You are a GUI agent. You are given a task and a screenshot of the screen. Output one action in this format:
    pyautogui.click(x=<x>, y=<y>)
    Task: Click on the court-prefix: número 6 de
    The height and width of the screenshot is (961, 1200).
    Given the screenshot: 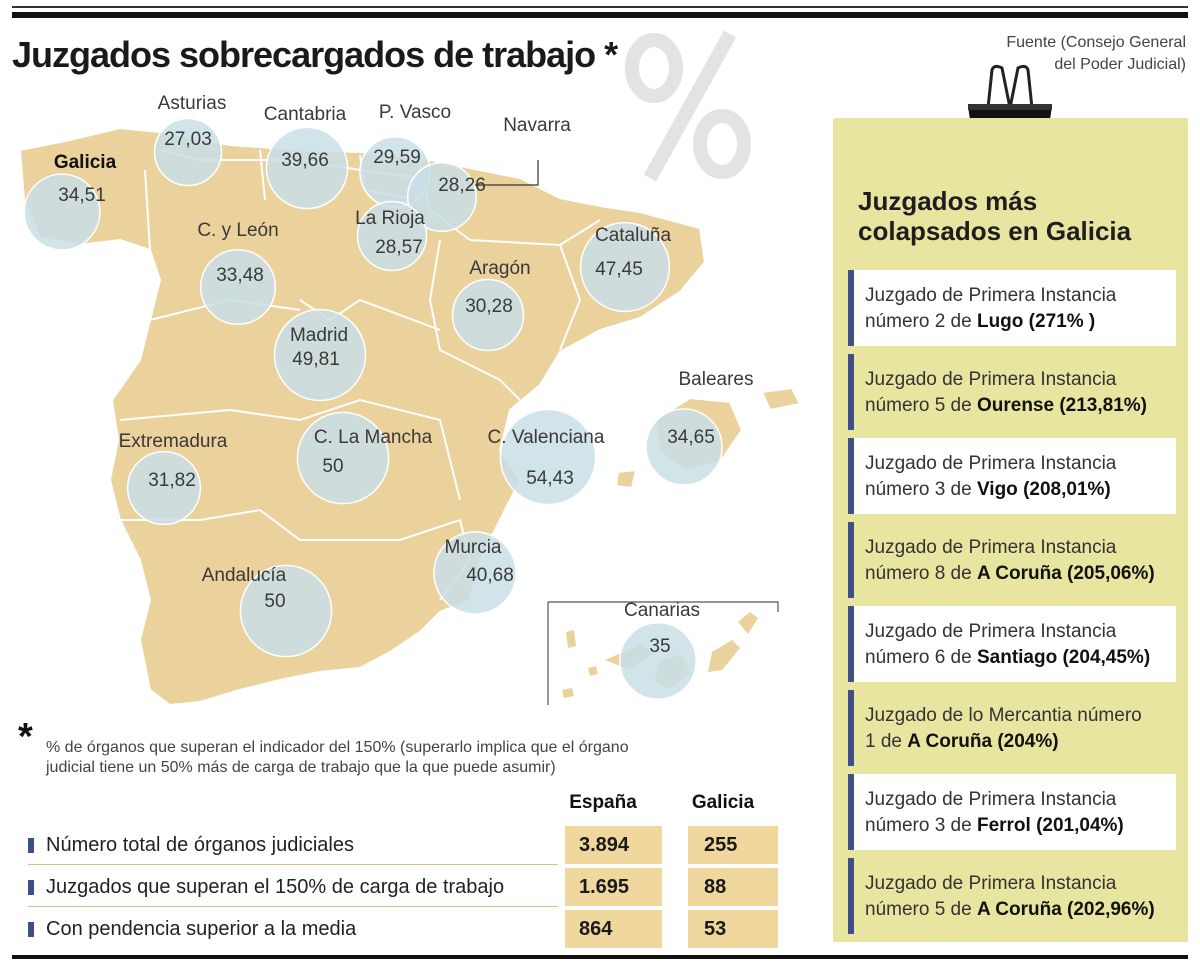 What is the action you would take?
    pyautogui.click(x=921, y=657)
    